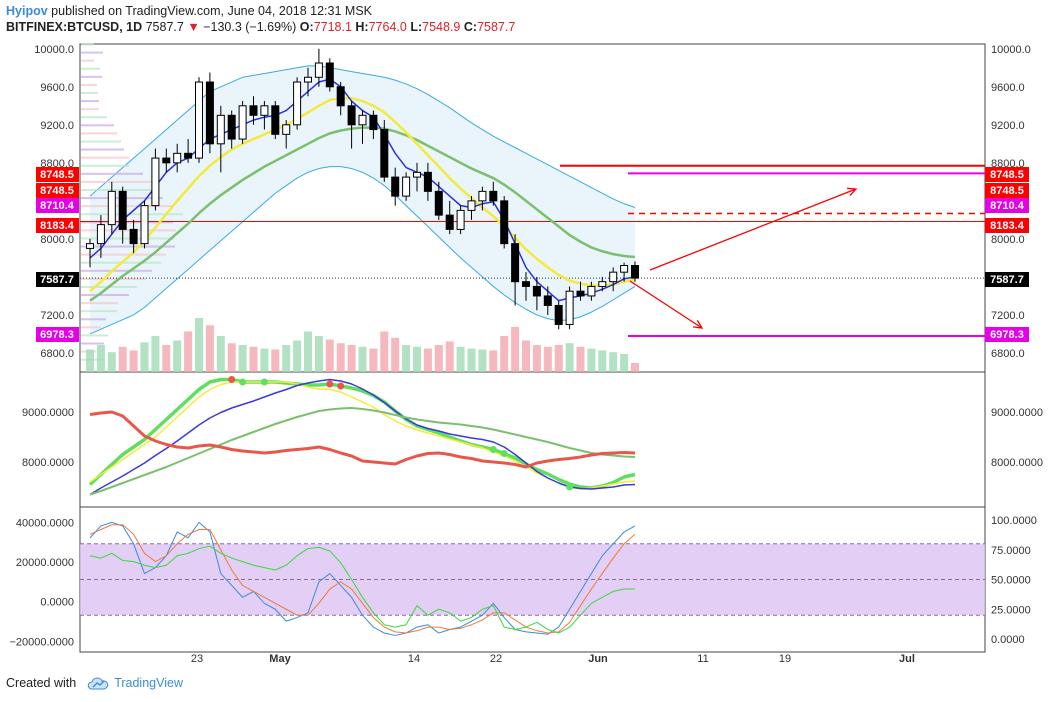 The height and width of the screenshot is (702, 1053). I want to click on price-badge-left-text: 8748.5, so click(57, 191).